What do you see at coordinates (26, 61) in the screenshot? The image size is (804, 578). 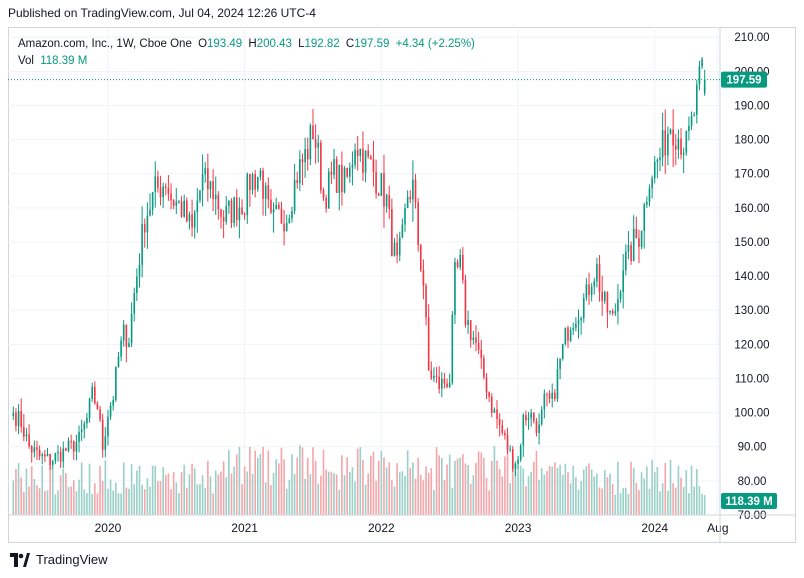 I see `legend-vol-label: Vol` at bounding box center [26, 61].